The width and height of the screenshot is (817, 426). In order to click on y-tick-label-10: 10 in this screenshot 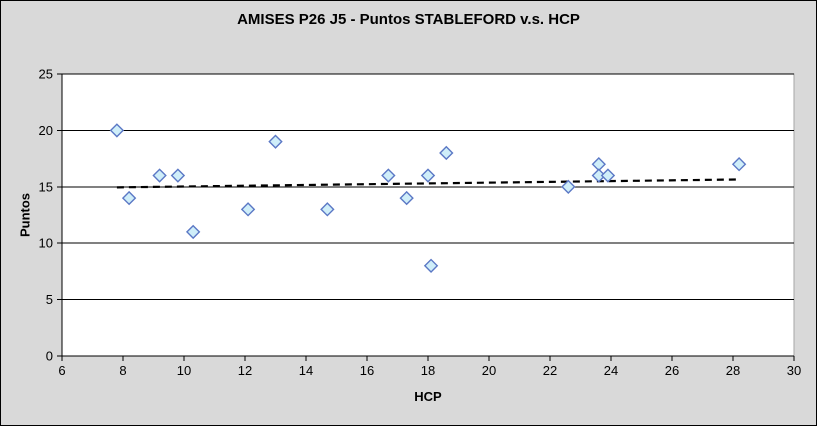, I will do `click(46, 243)`.